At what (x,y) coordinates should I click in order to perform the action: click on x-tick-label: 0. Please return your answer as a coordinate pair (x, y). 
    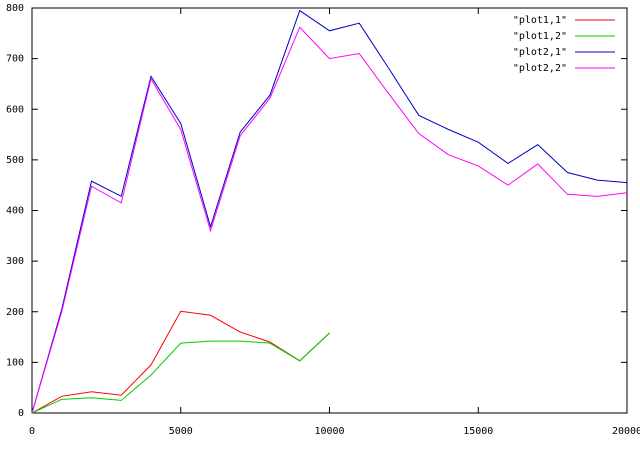
    Looking at the image, I should click on (32, 431).